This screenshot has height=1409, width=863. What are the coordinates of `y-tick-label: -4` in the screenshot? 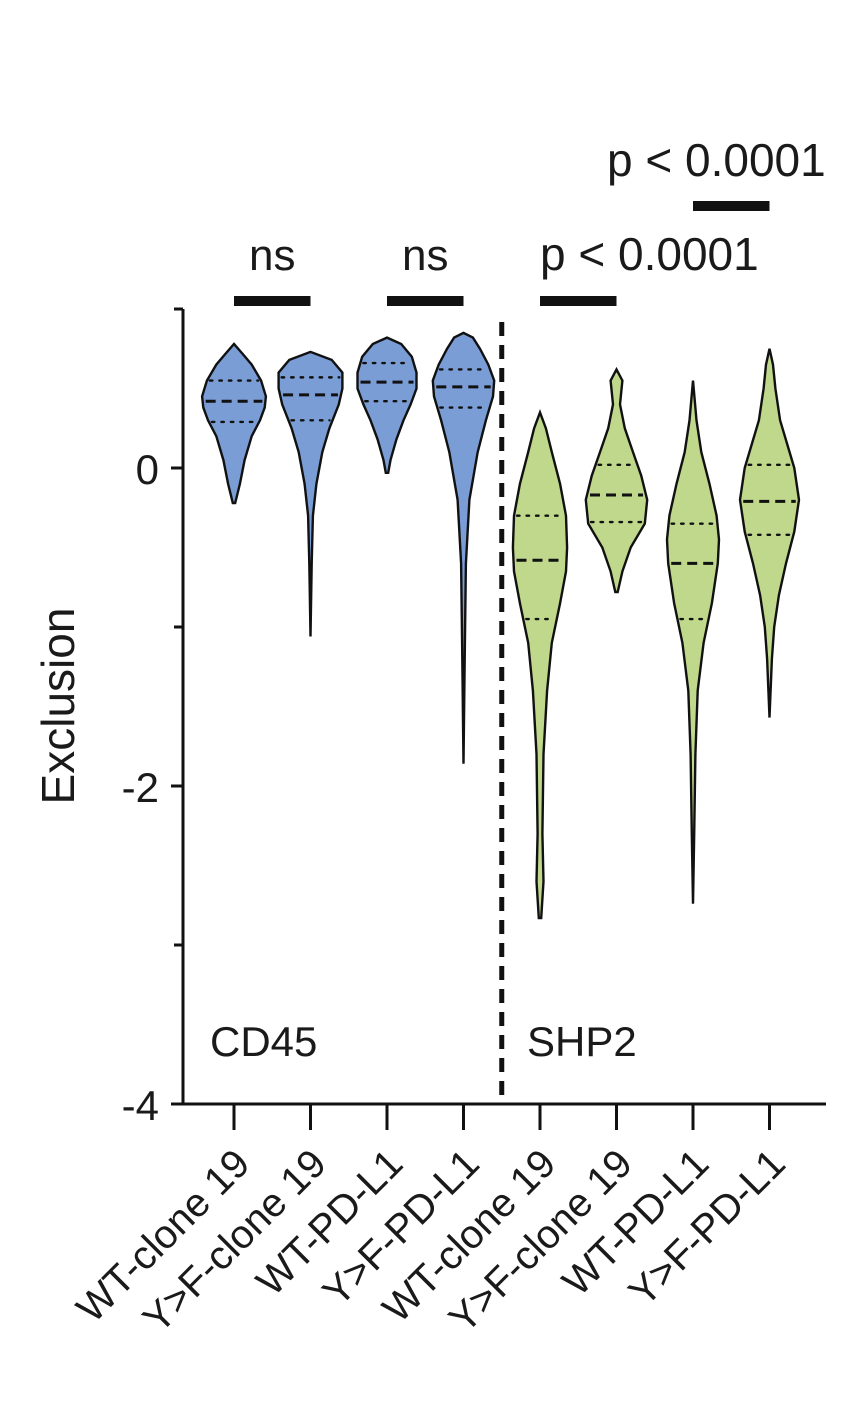 It's located at (140, 1105).